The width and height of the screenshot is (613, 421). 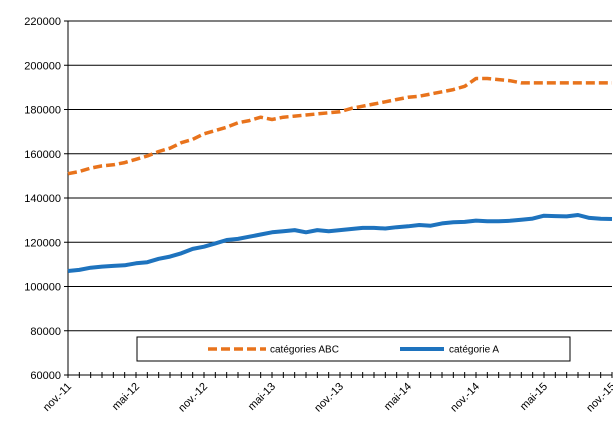 I want to click on y-tick-label: 220000, so click(x=42, y=22).